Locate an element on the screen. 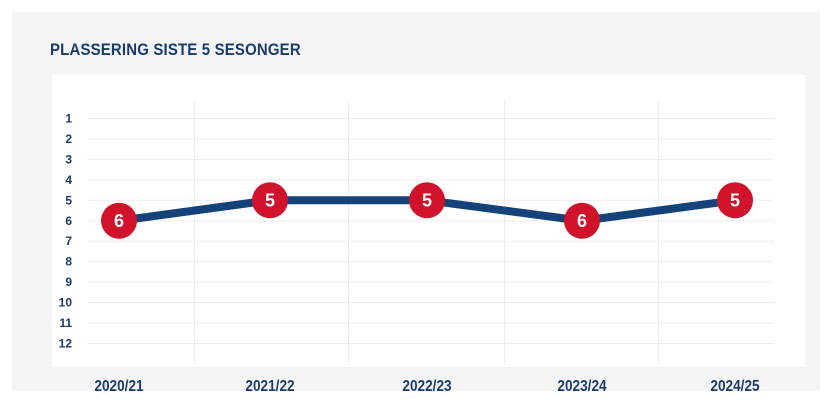  x-axis-label: 2020/21 is located at coordinates (119, 386).